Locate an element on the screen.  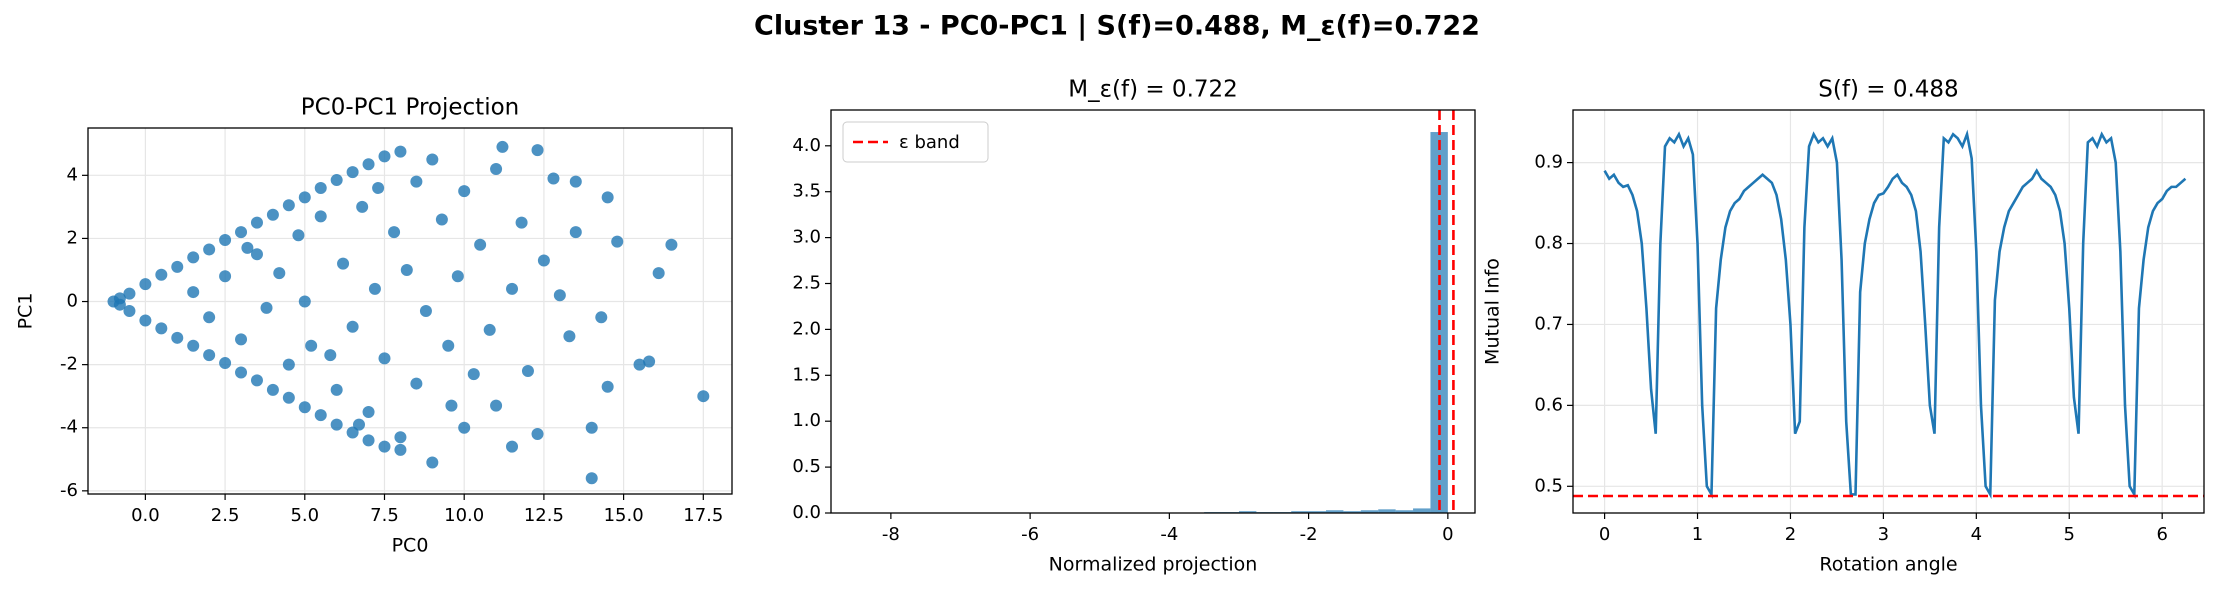
x-tick-label: 5.0 is located at coordinates (304, 515).